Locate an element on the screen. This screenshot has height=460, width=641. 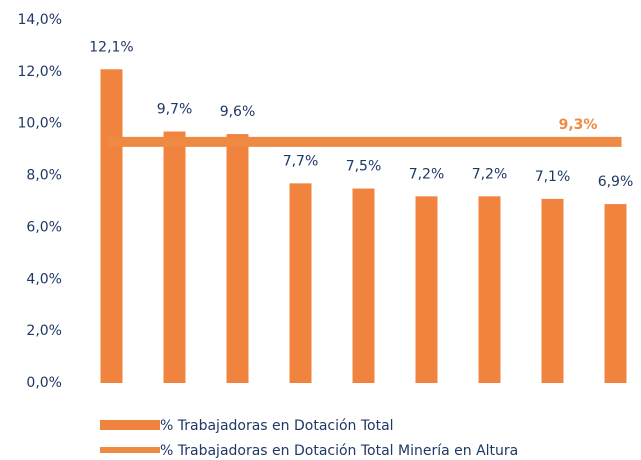
y-tick-label: 6,0% is located at coordinates (44, 227).